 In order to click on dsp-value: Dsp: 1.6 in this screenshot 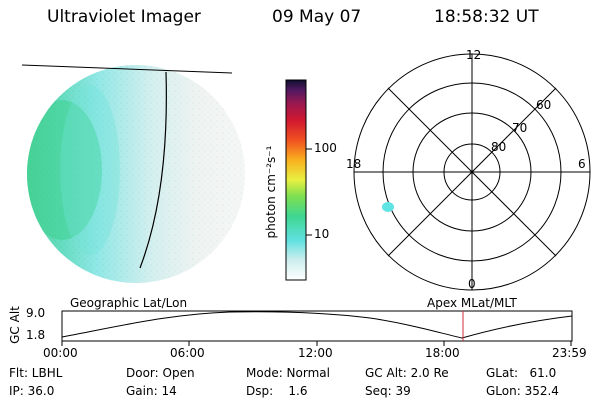, I will do `click(277, 391)`.